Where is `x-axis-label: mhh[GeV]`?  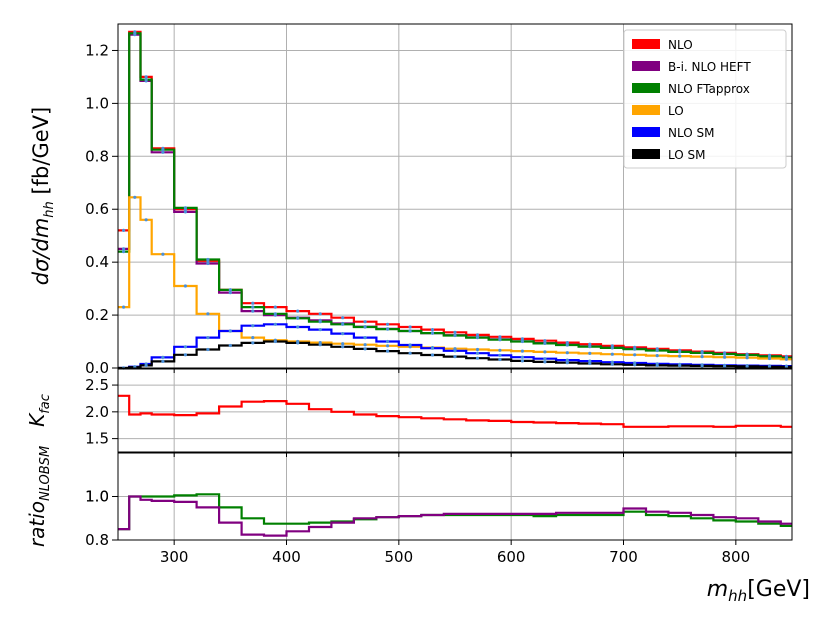 x-axis-label: mhh[GeV] is located at coordinates (758, 591).